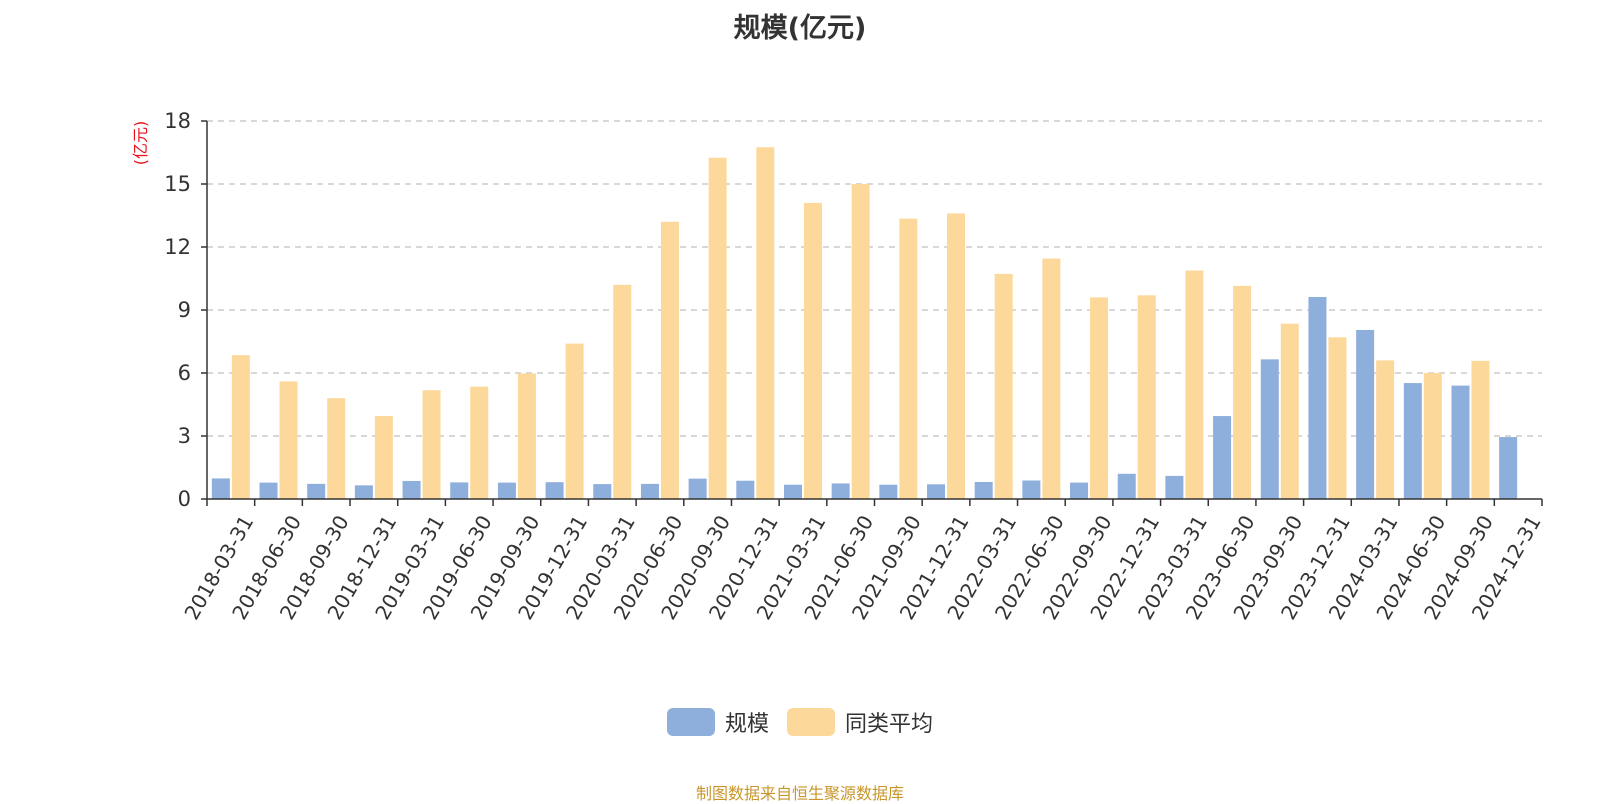 This screenshot has width=1600, height=804. I want to click on legend-label: 同类平均, so click(889, 724).